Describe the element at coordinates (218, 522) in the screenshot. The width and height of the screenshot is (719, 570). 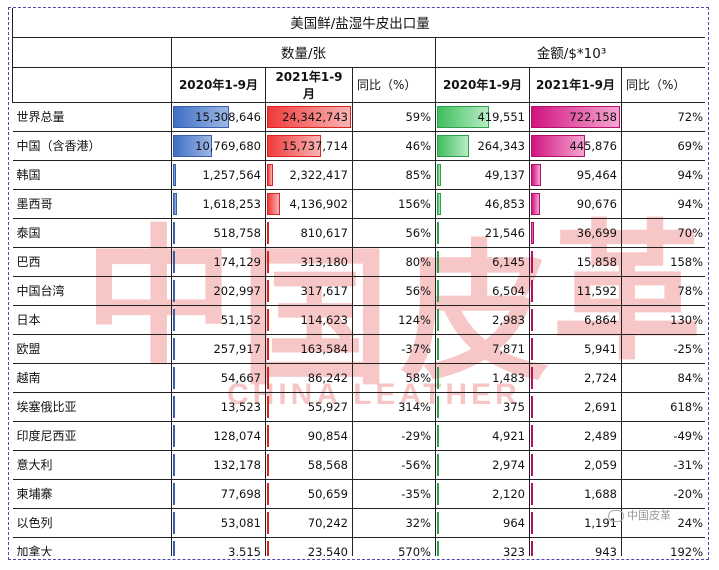
I see `cell-q2020: 53,081` at that location.